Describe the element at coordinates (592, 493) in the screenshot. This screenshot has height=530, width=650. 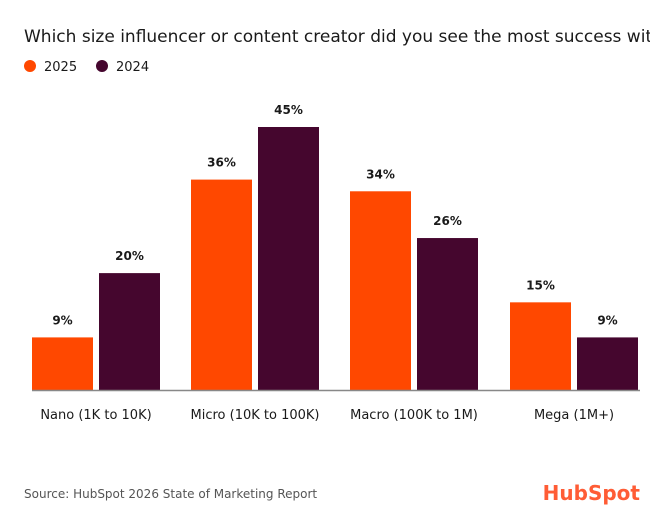
I see `hubspot-logo: HubSpot` at that location.